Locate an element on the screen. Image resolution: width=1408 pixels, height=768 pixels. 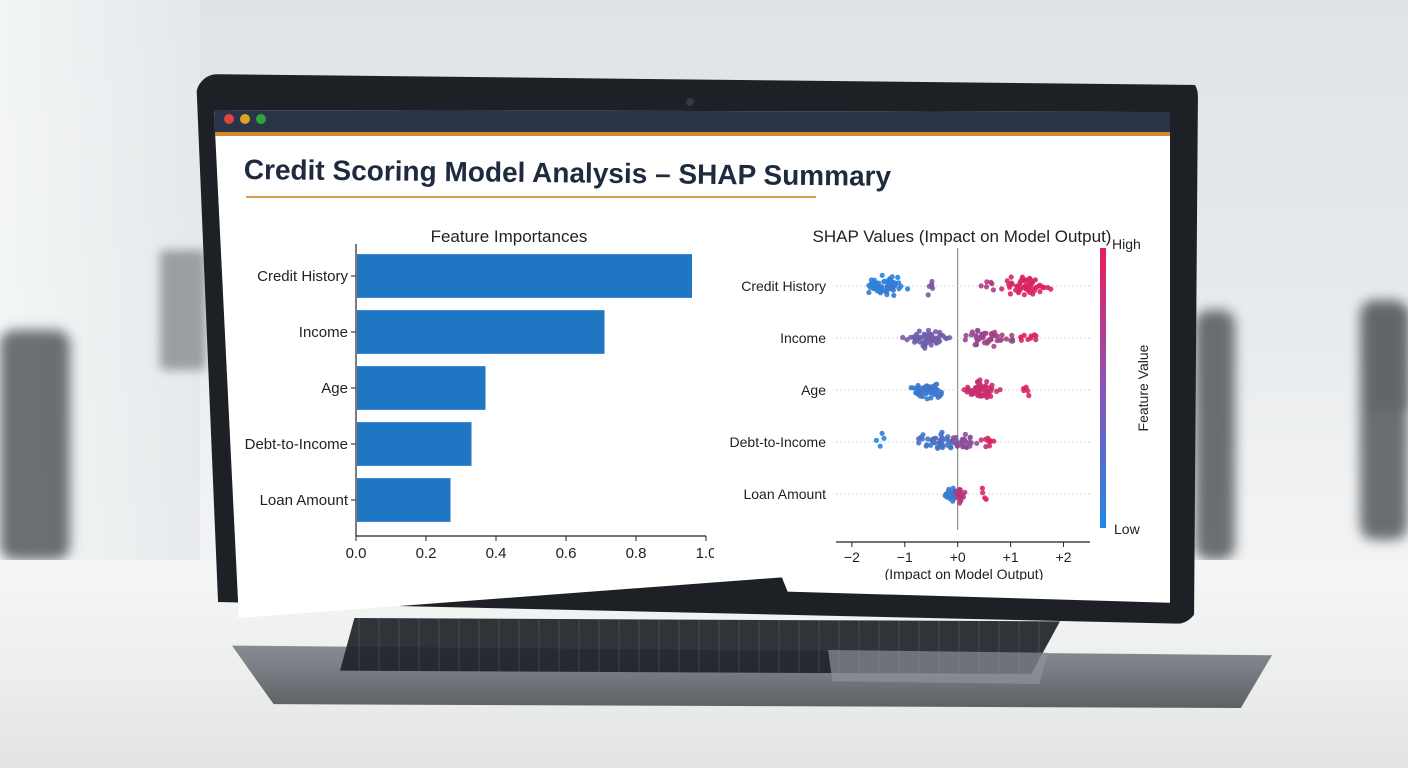
x-tick-label: 0.4 is located at coordinates (496, 553).